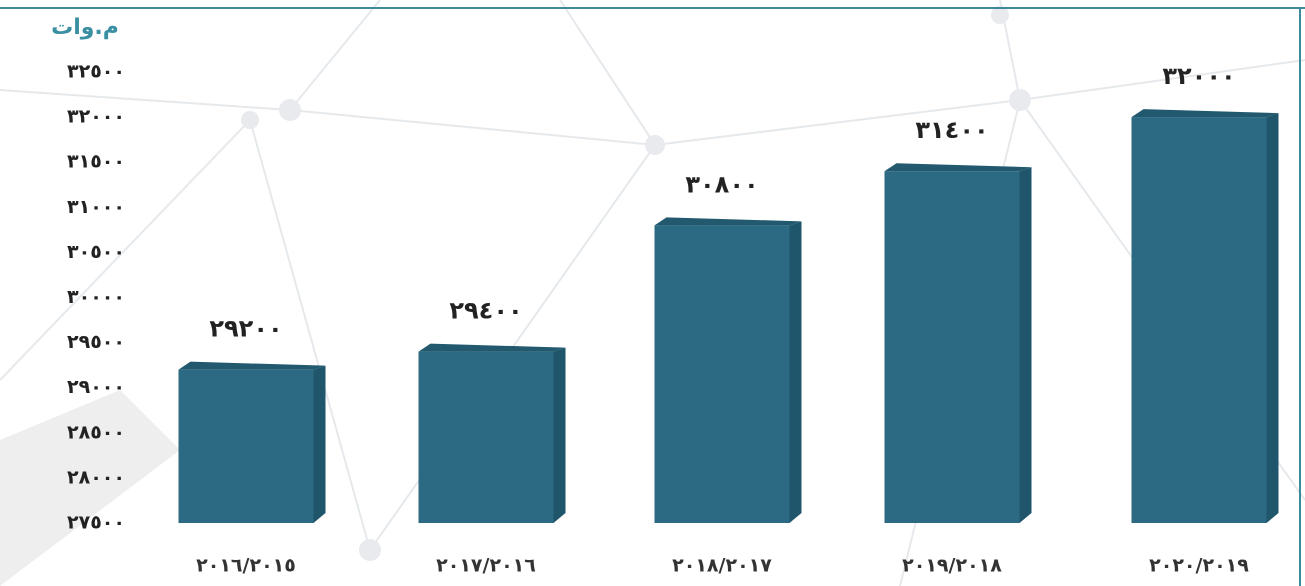 Image resolution: width=1305 pixels, height=586 pixels. What do you see at coordinates (96, 523) in the screenshot?
I see `y-tick-label: ٢٧٥٠٠` at bounding box center [96, 523].